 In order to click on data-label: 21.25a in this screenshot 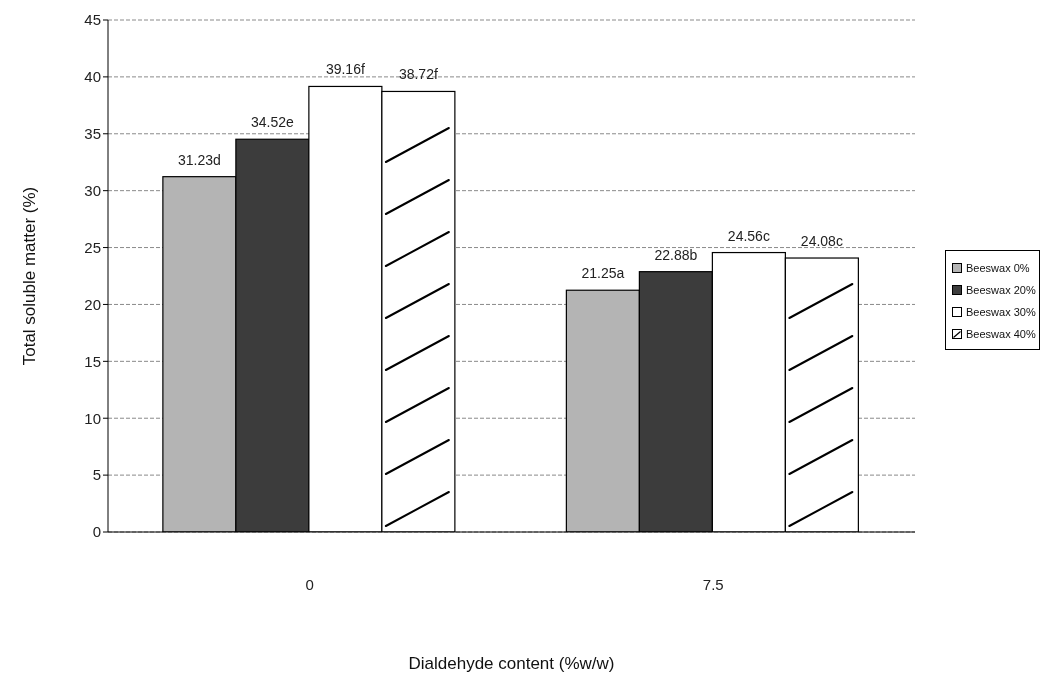, I will do `click(603, 273)`.